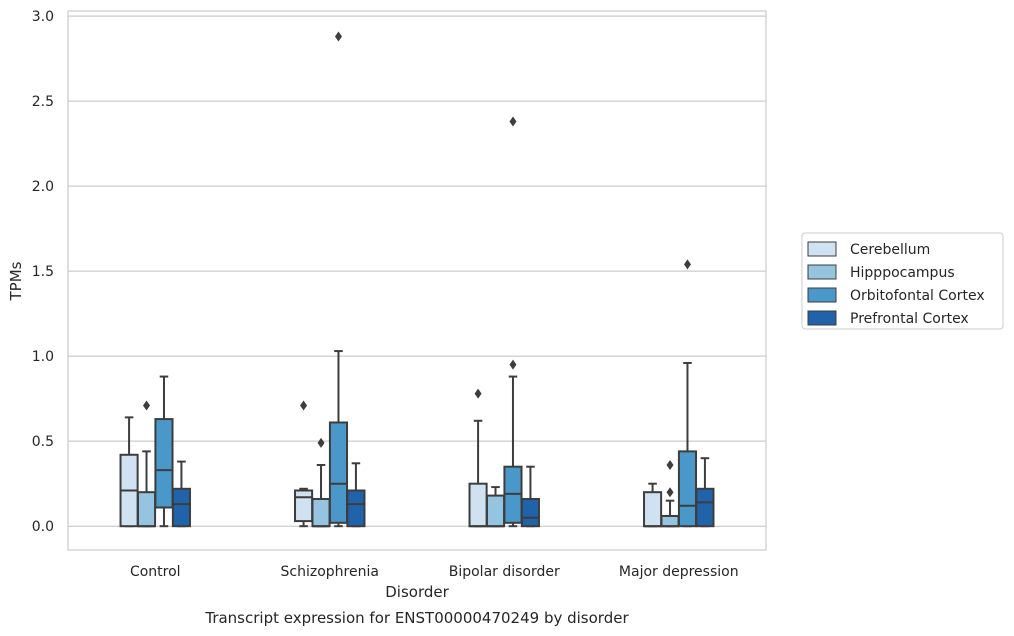 The image size is (1014, 636). What do you see at coordinates (909, 319) in the screenshot?
I see `legend-label: Prefrontal Cortex` at bounding box center [909, 319].